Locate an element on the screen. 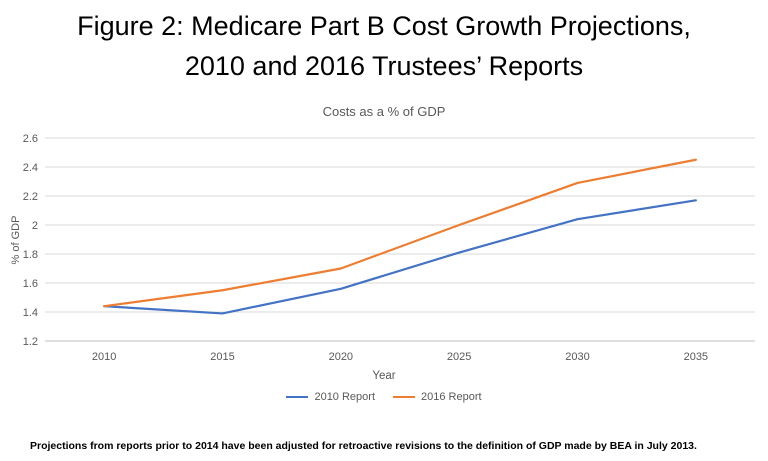  x-tick-label: 2010 is located at coordinates (104, 357).